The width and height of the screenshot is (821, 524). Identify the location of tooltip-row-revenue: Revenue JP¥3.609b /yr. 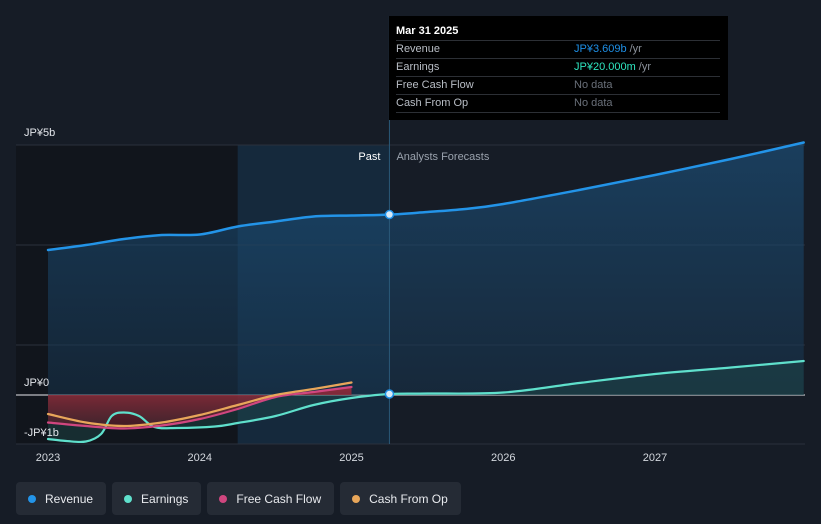
(558, 49).